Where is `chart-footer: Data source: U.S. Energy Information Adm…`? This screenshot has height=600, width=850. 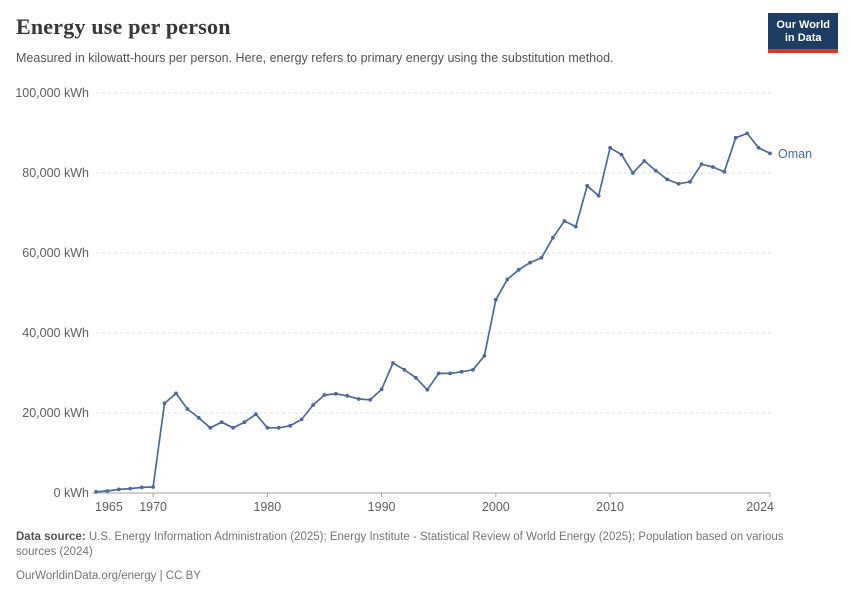 chart-footer: Data source: U.S. Energy Information Adm… is located at coordinates (416, 557).